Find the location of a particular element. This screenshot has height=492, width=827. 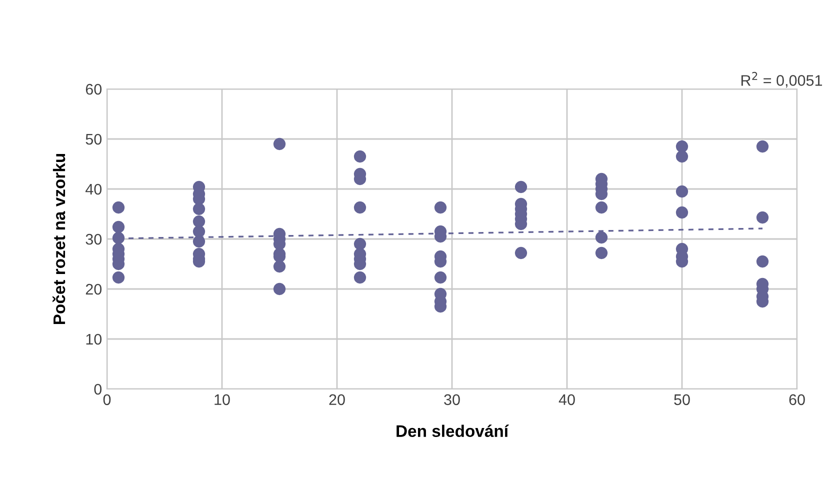

y-tick-label: 0 is located at coordinates (98, 389).